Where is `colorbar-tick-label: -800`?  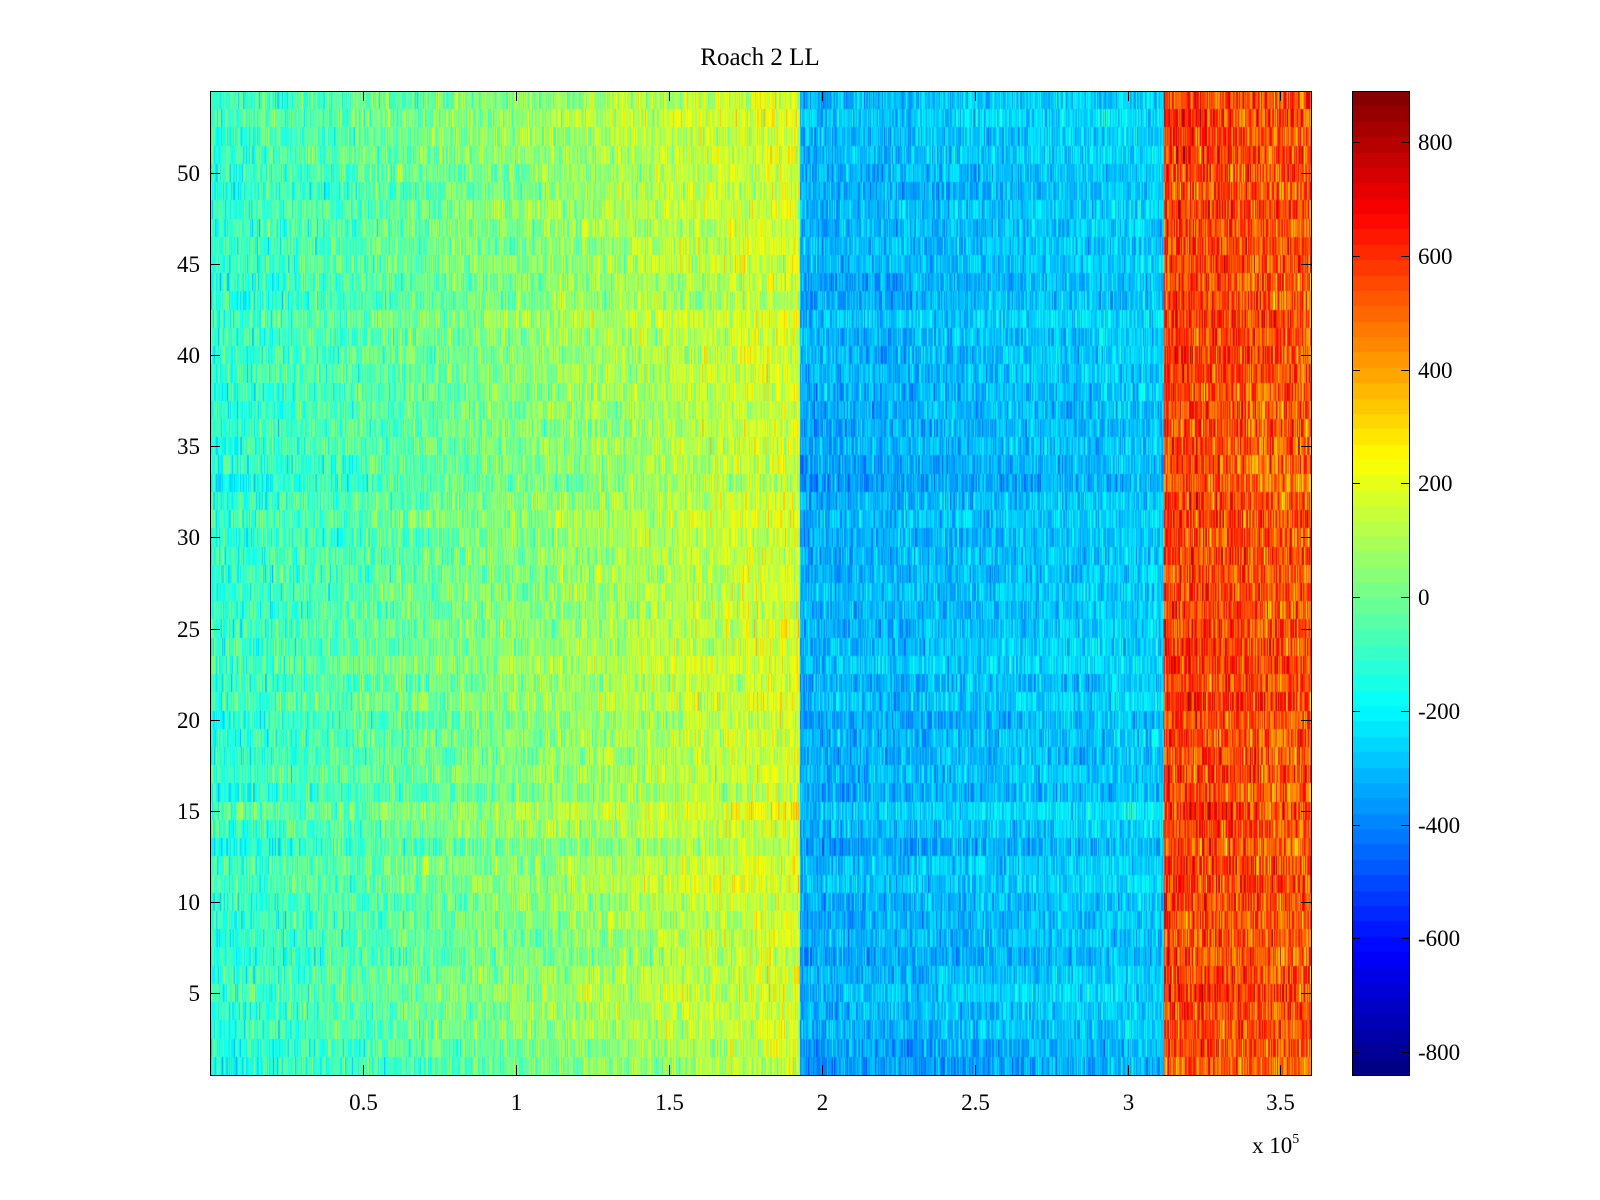 colorbar-tick-label: -800 is located at coordinates (1439, 1052).